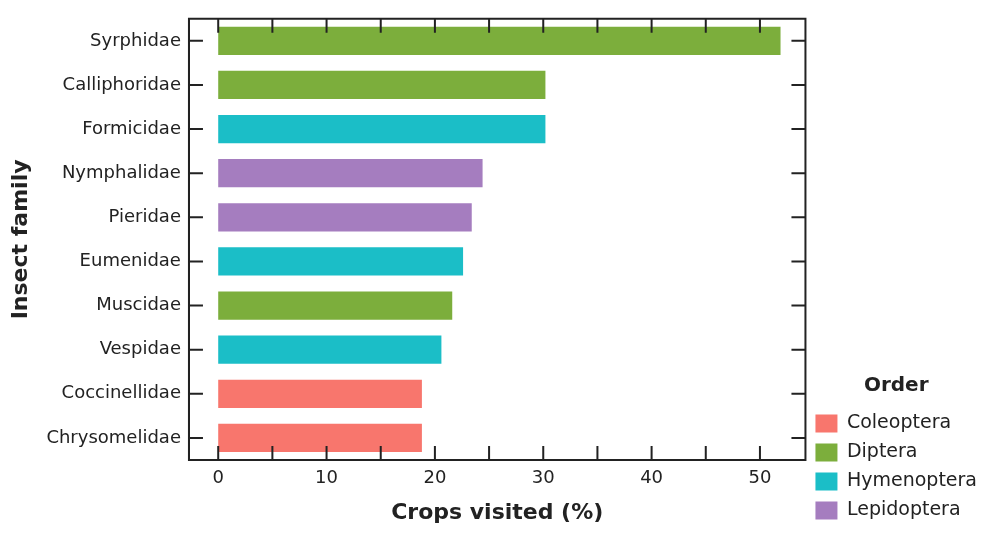 This screenshot has width=1007, height=534. Describe the element at coordinates (121, 171) in the screenshot. I see `y-tick-label: Nymphalidae` at that location.